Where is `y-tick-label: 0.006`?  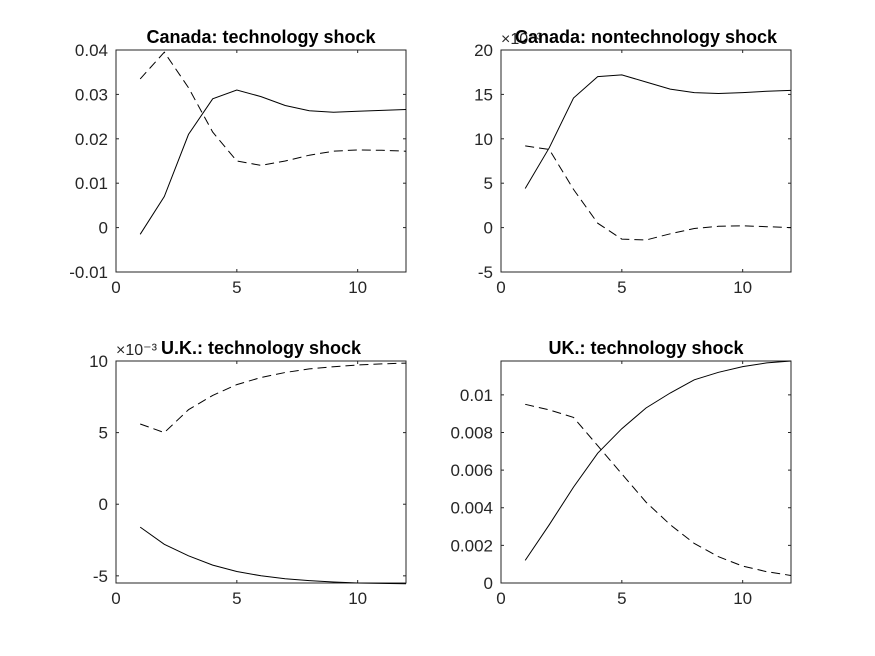
y-tick-label: 0.006 is located at coordinates (471, 470).